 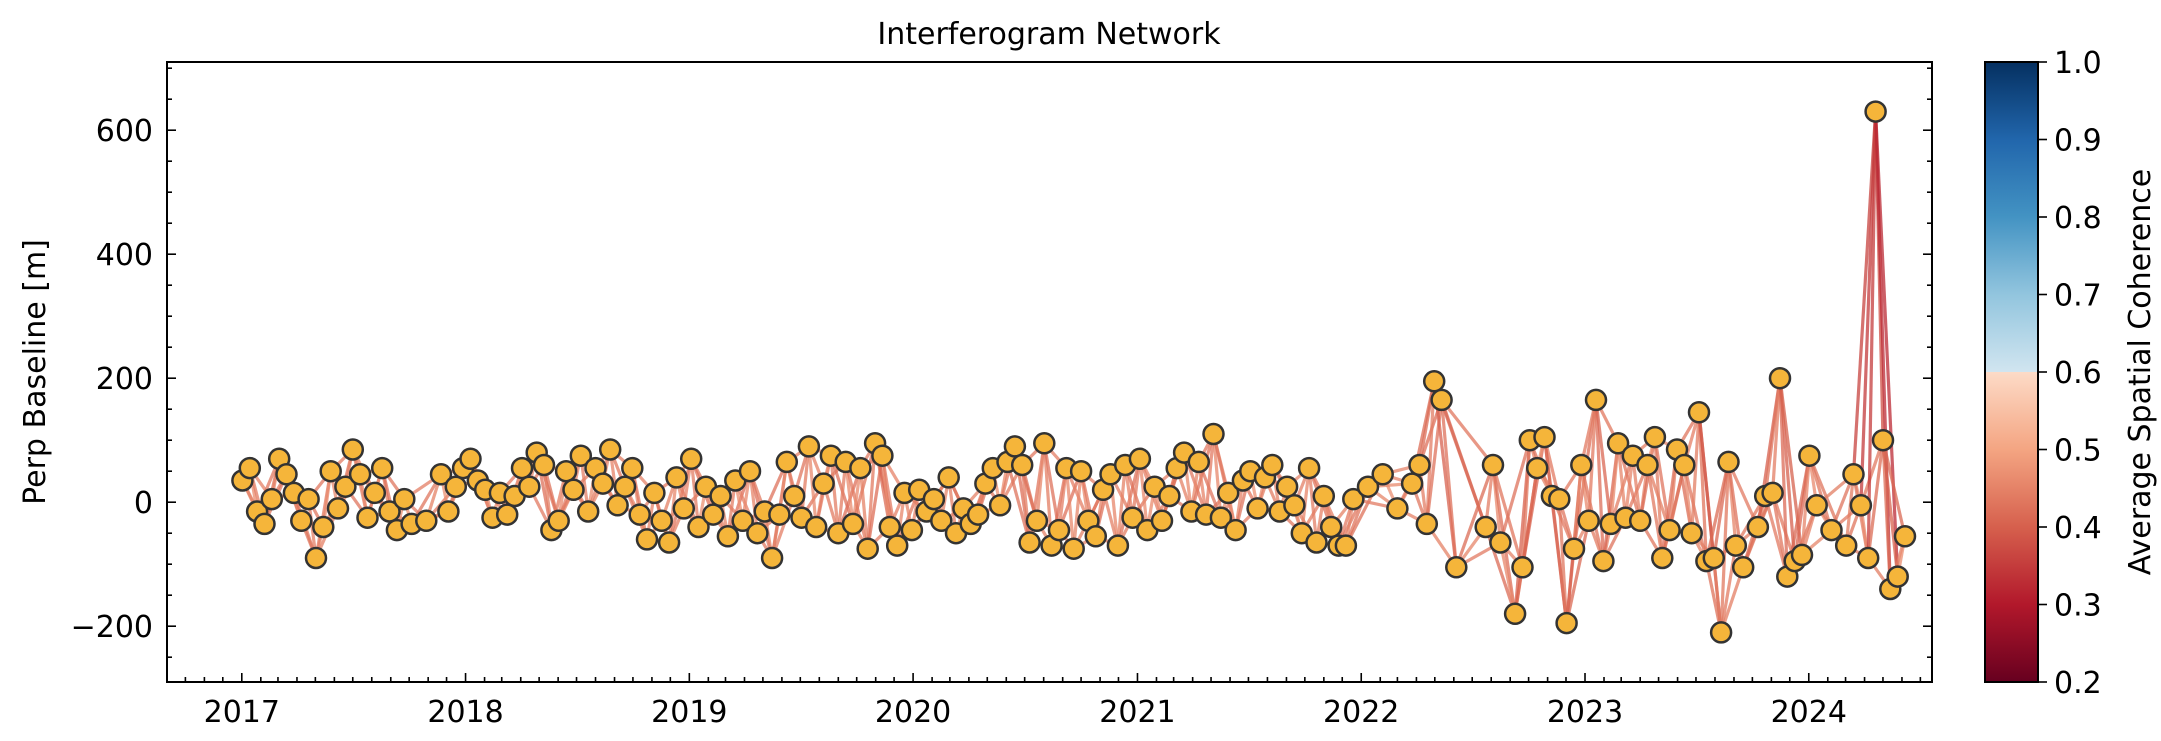 What do you see at coordinates (2078, 373) in the screenshot?
I see `colorbar-tick-label: 0.6` at bounding box center [2078, 373].